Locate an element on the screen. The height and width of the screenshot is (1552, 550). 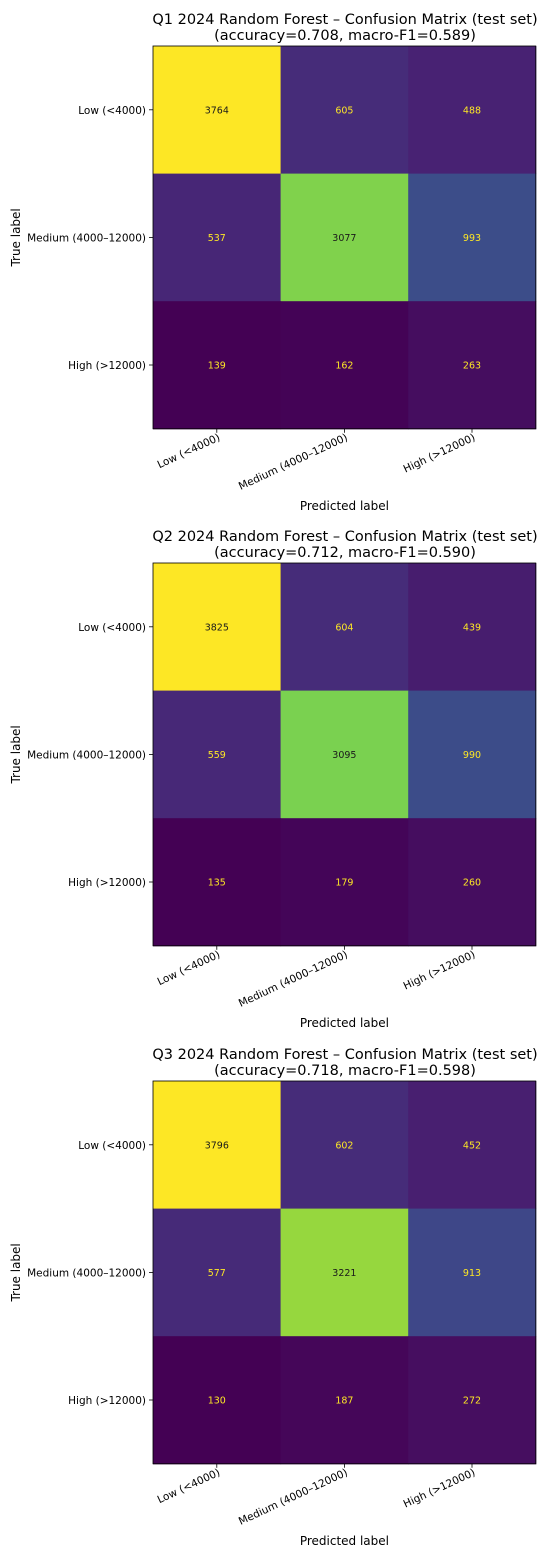
cell-value-label: 439 is located at coordinates (472, 627).